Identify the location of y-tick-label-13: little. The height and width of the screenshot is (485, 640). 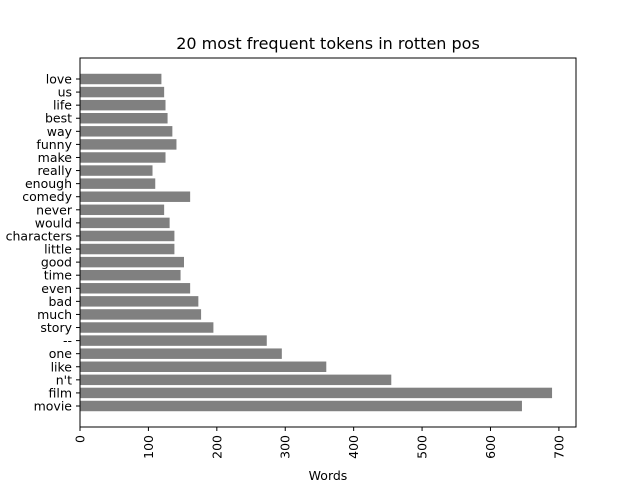
(58, 249).